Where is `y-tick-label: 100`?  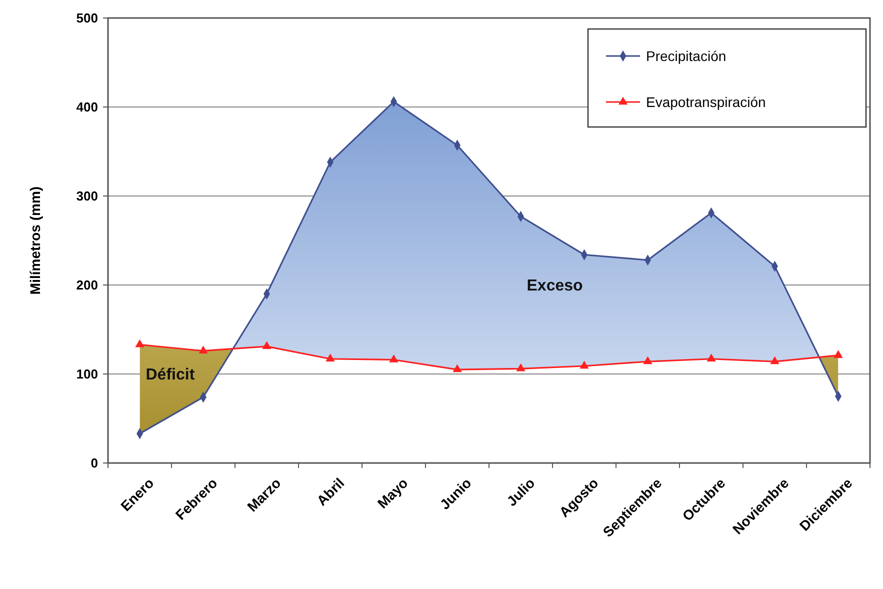
y-tick-label: 100 is located at coordinates (87, 374).